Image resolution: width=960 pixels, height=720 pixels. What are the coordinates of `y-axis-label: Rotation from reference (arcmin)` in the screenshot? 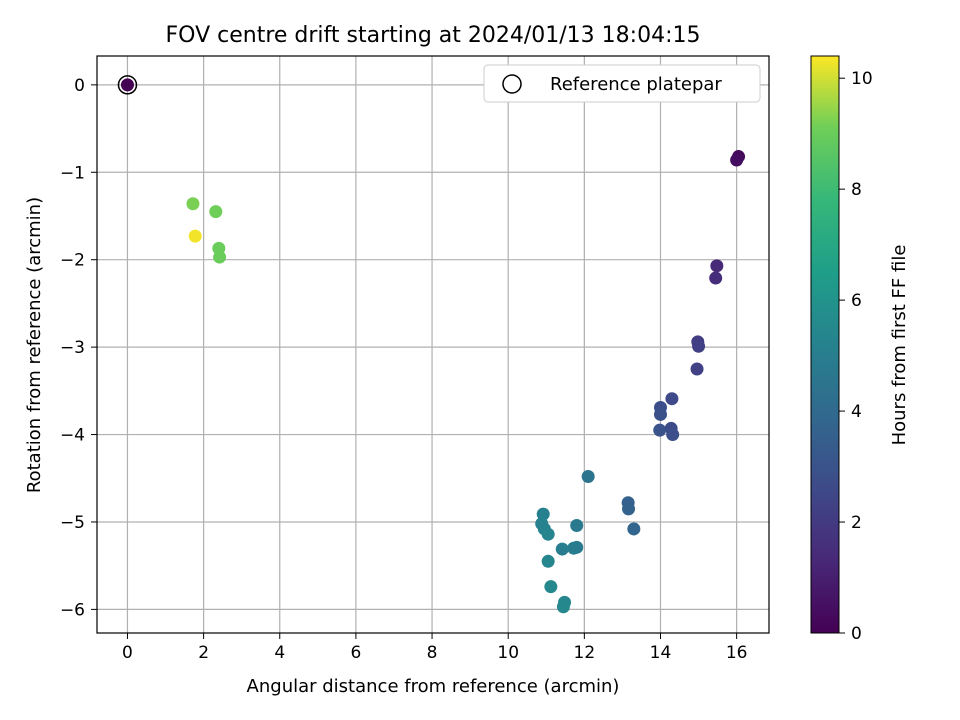 It's located at (34, 345).